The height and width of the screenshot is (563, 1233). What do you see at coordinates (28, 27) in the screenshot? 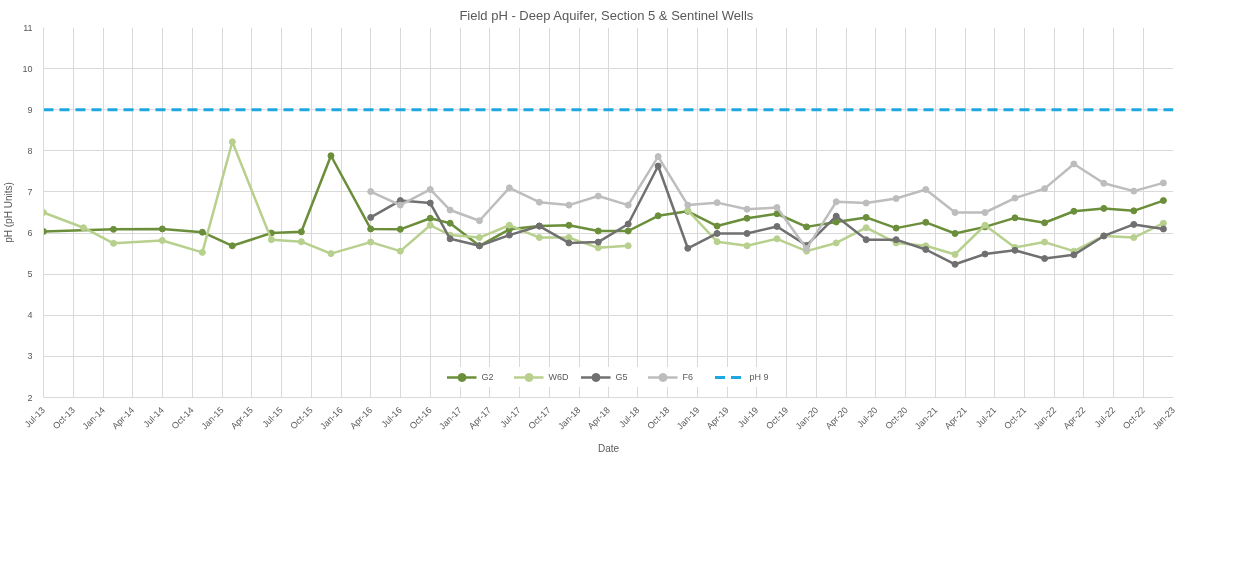
I see `y-tick-label: 11` at bounding box center [28, 27].